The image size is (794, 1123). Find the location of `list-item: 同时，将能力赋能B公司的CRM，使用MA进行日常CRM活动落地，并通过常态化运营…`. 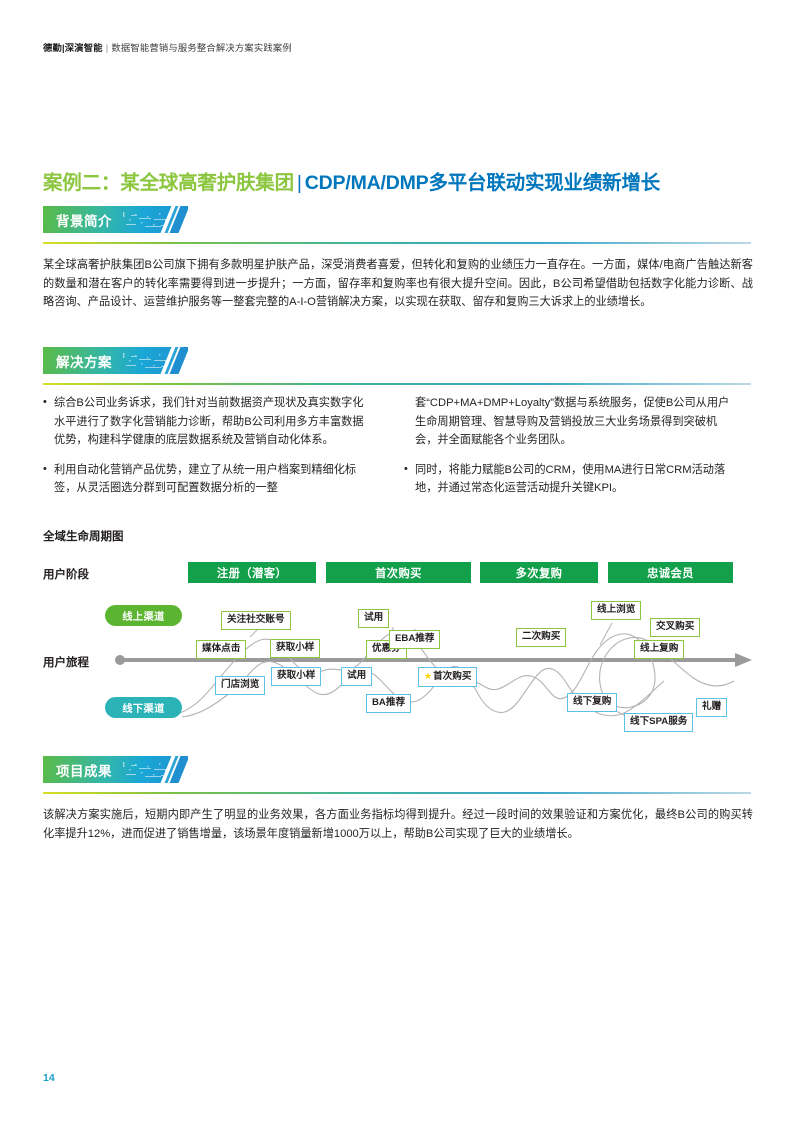

list-item: 同时，将能力赋能B公司的CRM，使用MA进行日常CRM活动落地，并通过常态化运营… is located at coordinates (569, 479).